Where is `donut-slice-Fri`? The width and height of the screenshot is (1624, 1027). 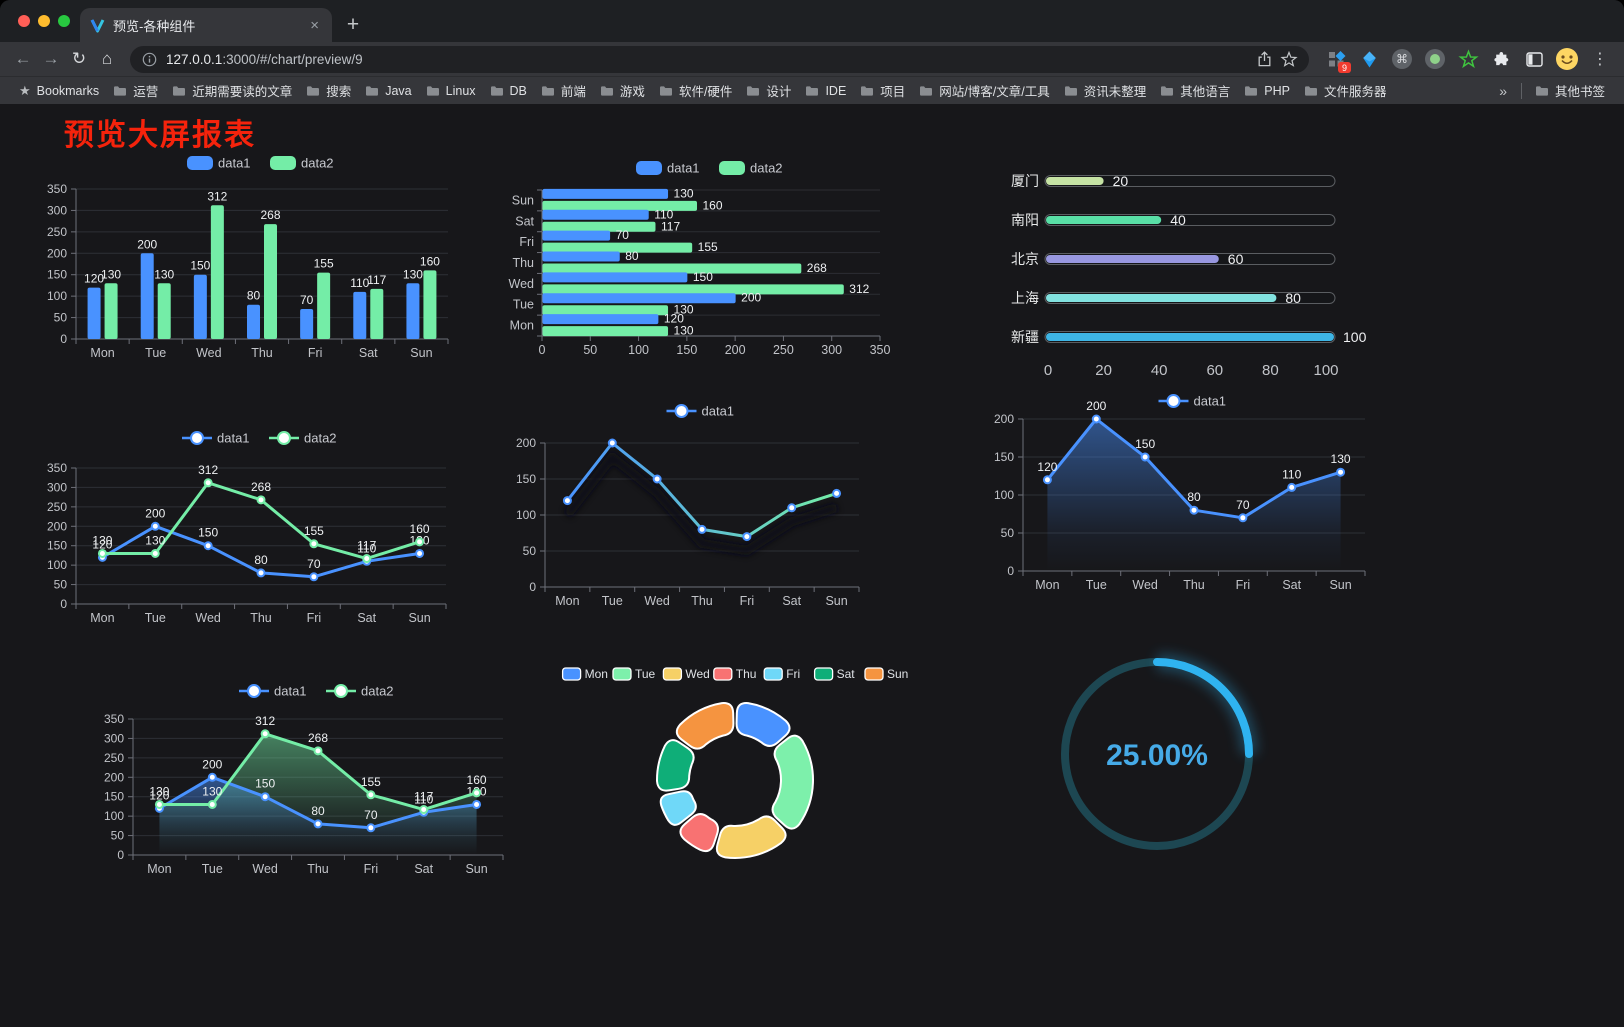 donut-slice-Fri is located at coordinates (678, 808).